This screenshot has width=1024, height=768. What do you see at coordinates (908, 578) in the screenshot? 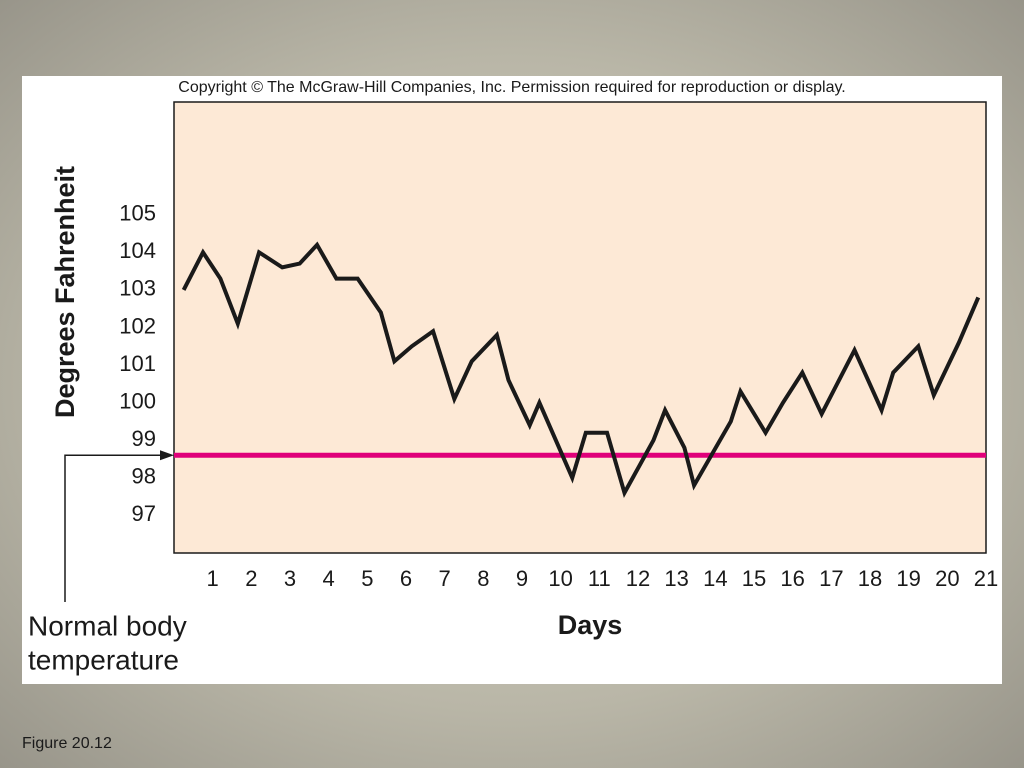
I see `x-tick-label: 19` at bounding box center [908, 578].